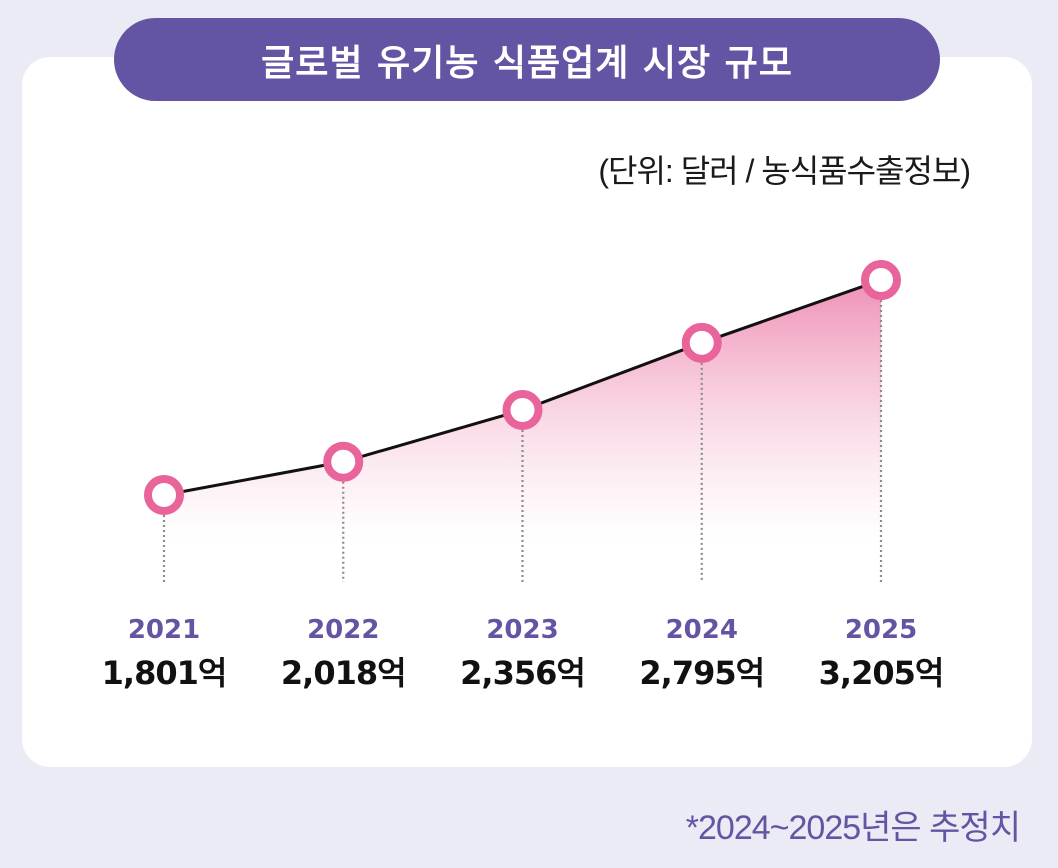  What do you see at coordinates (164, 630) in the screenshot?
I see `year-label-2021: 2021` at bounding box center [164, 630].